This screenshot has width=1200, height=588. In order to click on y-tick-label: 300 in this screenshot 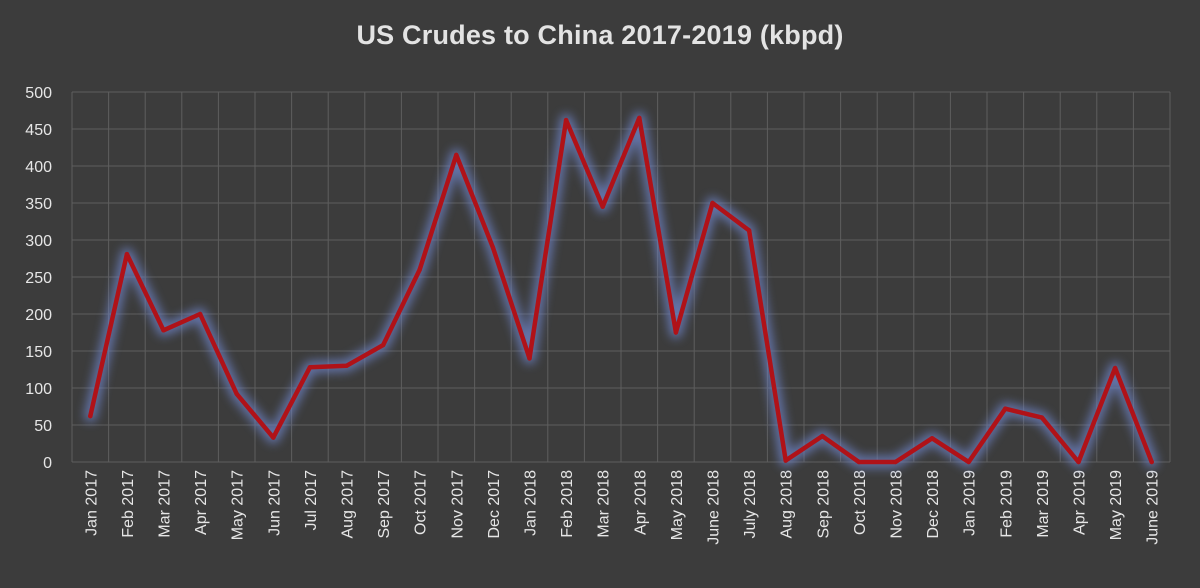, I will do `click(38, 241)`.